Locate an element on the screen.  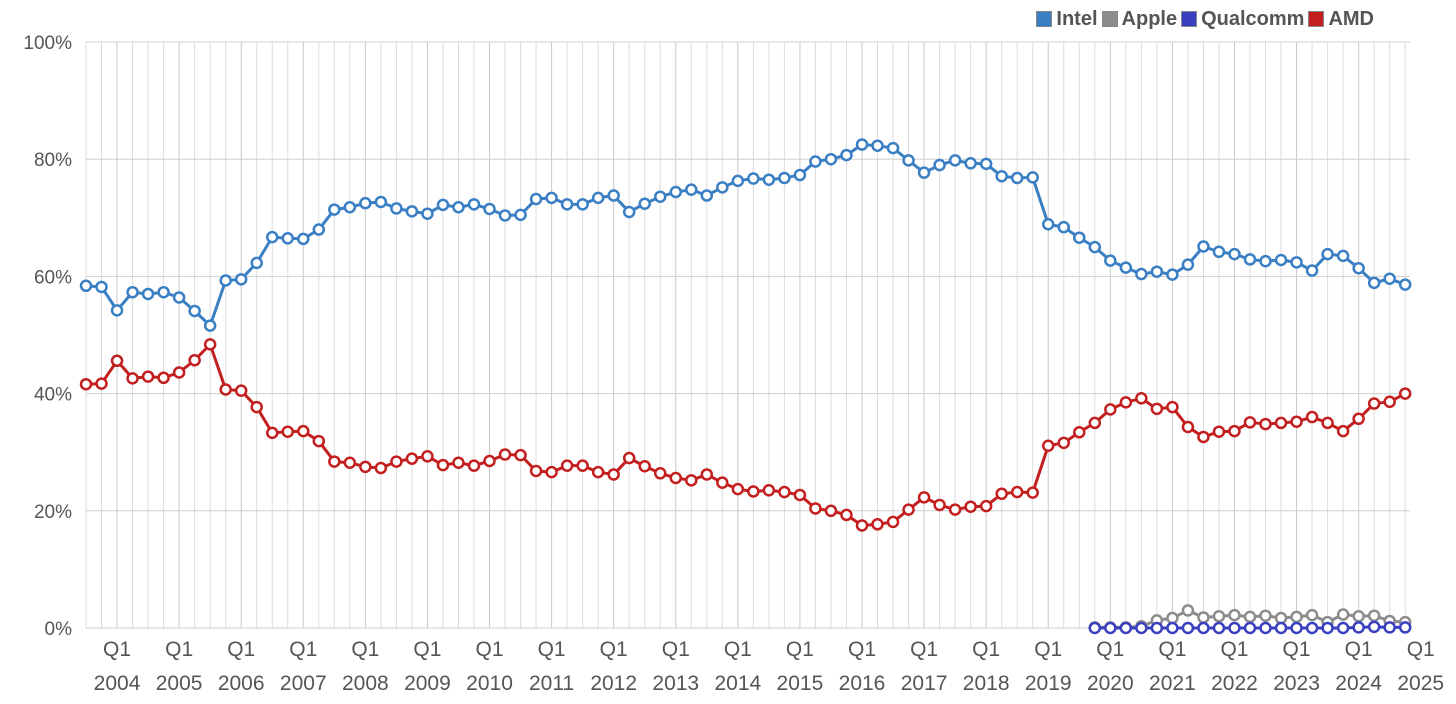
x-tick-year-label: 2004 is located at coordinates (117, 683).